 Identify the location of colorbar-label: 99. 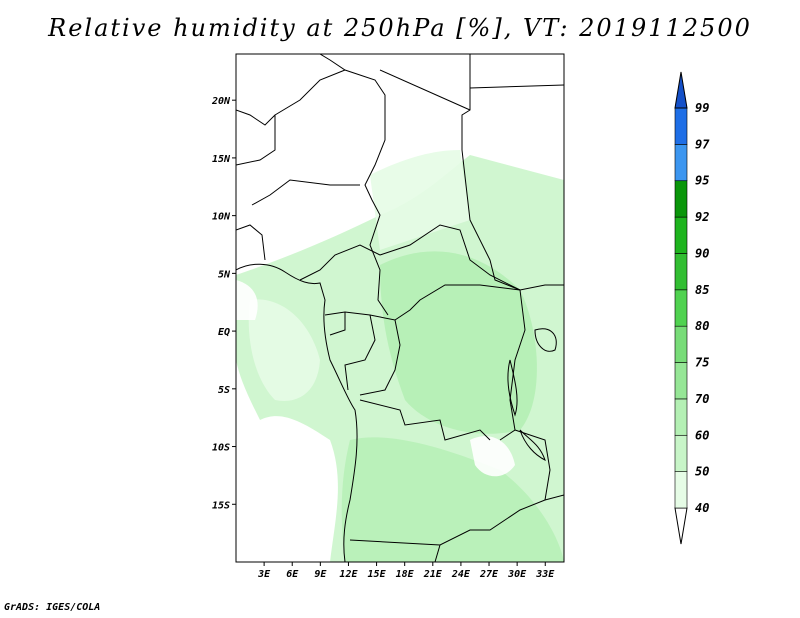
(702, 108).